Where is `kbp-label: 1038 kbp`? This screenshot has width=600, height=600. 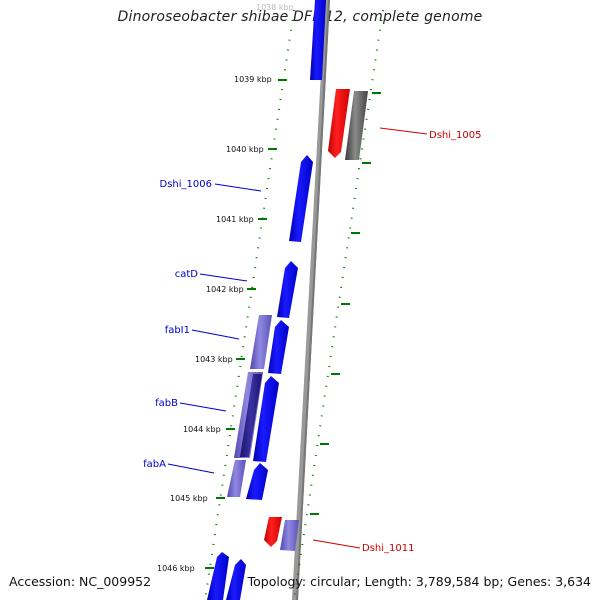
kbp-label: 1038 kbp is located at coordinates (275, 7).